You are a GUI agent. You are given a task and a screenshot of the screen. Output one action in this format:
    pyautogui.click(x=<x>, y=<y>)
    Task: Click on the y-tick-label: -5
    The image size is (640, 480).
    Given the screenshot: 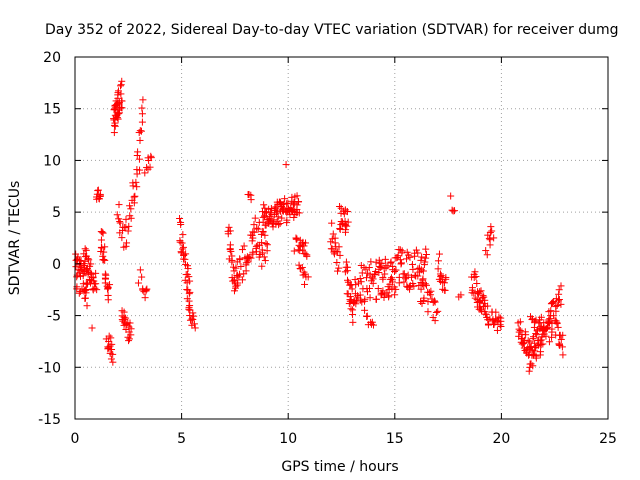 What is the action you would take?
    pyautogui.click(x=54, y=317)
    